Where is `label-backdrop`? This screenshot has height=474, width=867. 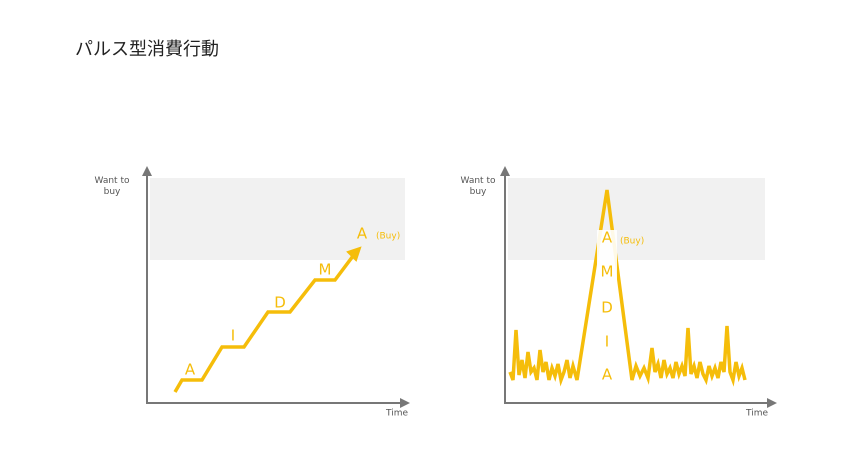
label-backdrop is located at coordinates (607, 307).